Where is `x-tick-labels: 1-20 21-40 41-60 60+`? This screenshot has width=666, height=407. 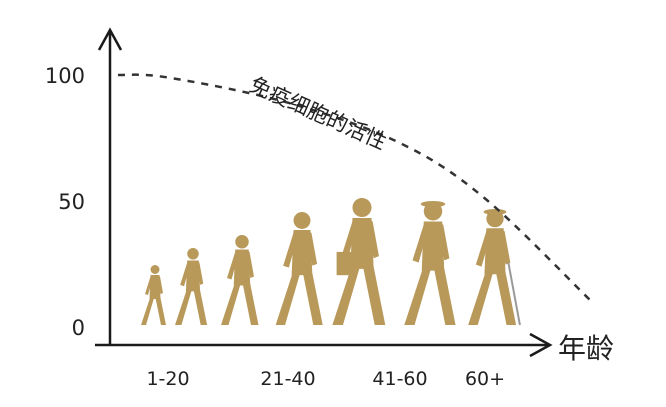
x-tick-labels: 1-20 21-40 41-60 60+ is located at coordinates (325, 379).